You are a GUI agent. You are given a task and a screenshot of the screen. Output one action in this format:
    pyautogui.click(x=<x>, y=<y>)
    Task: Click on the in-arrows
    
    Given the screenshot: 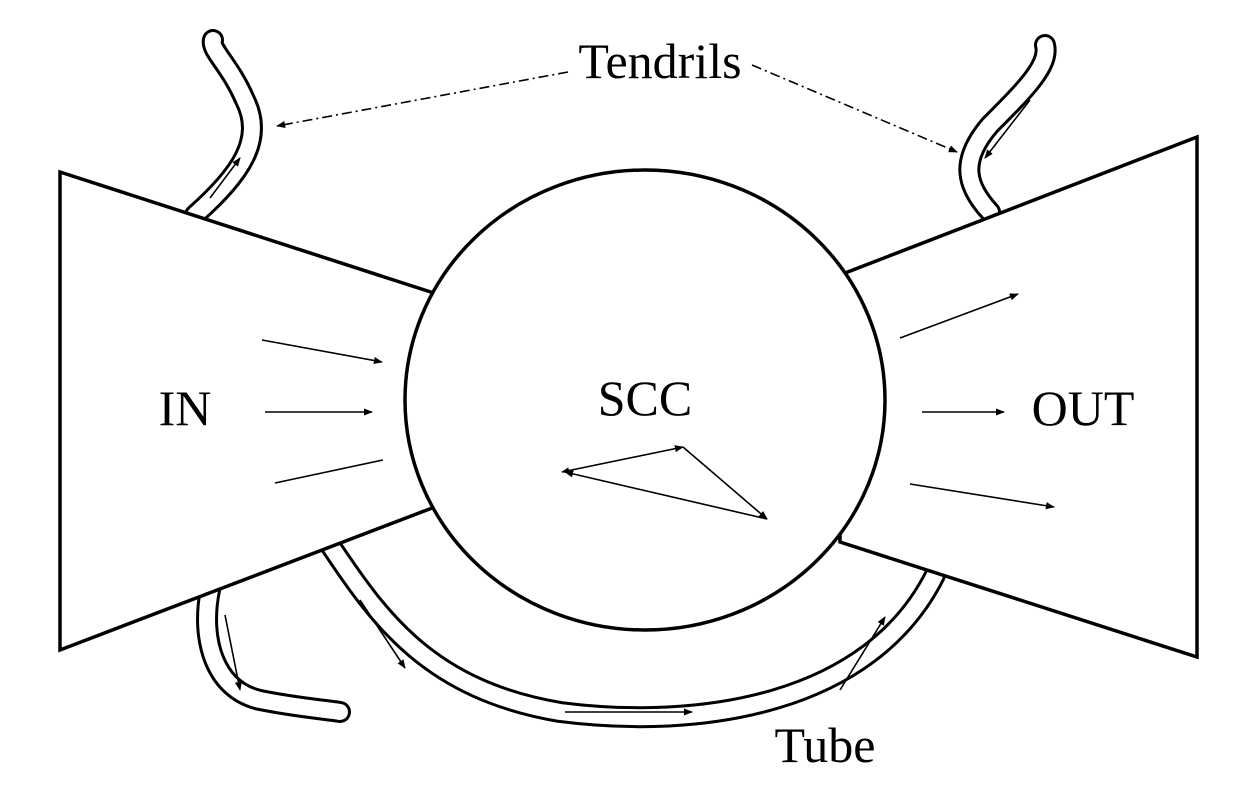 What is the action you would take?
    pyautogui.click(x=322, y=411)
    